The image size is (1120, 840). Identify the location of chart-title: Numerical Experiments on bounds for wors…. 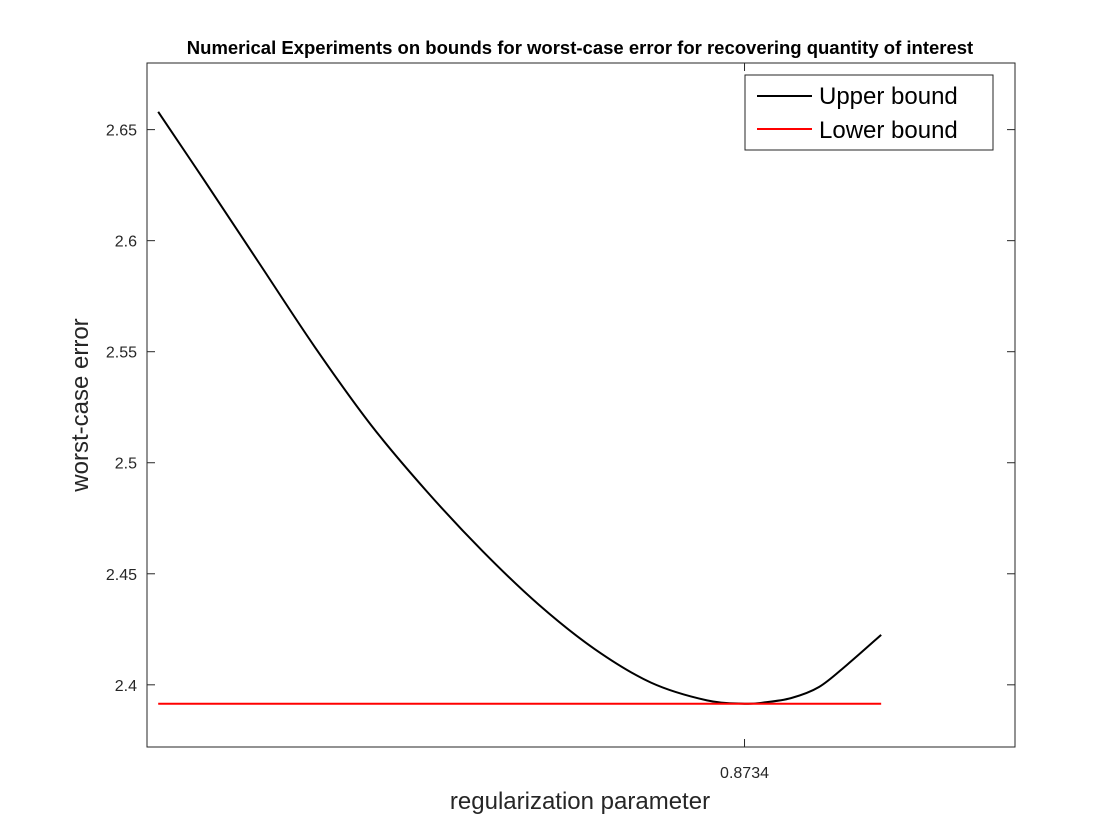
(580, 47).